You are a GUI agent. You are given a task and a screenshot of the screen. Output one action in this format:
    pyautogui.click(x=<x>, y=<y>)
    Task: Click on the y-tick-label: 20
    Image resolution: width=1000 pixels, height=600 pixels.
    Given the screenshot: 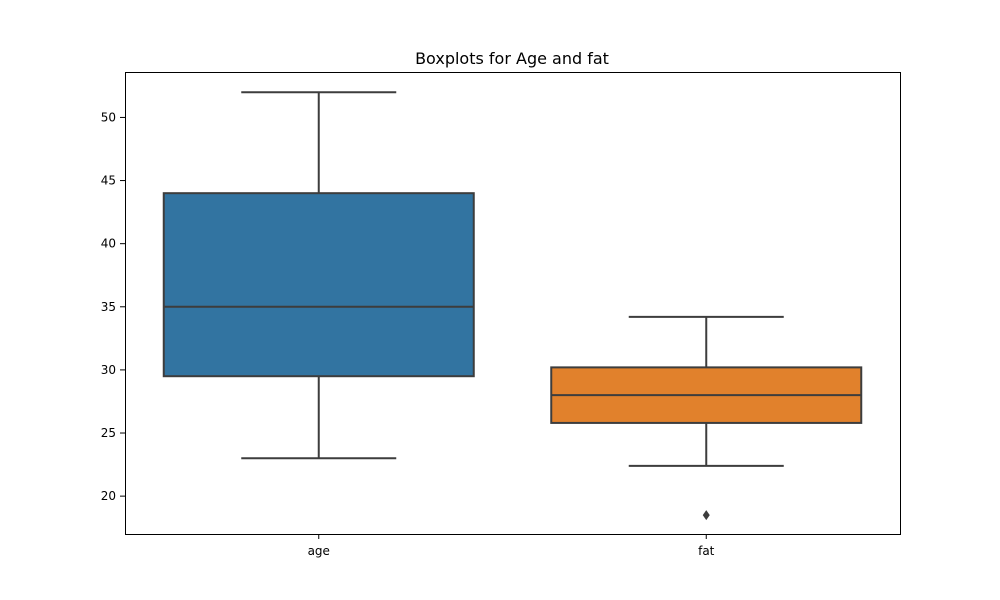 What is the action you would take?
    pyautogui.click(x=108, y=496)
    